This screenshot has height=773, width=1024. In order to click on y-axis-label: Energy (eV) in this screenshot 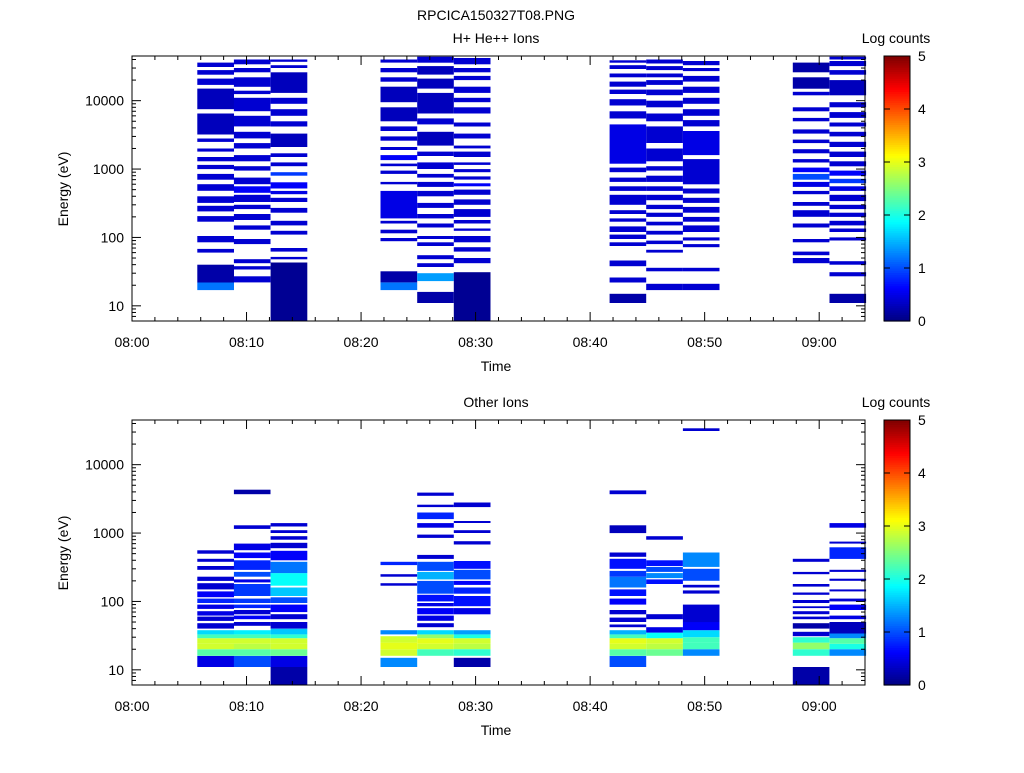, I will do `click(63, 189)`.